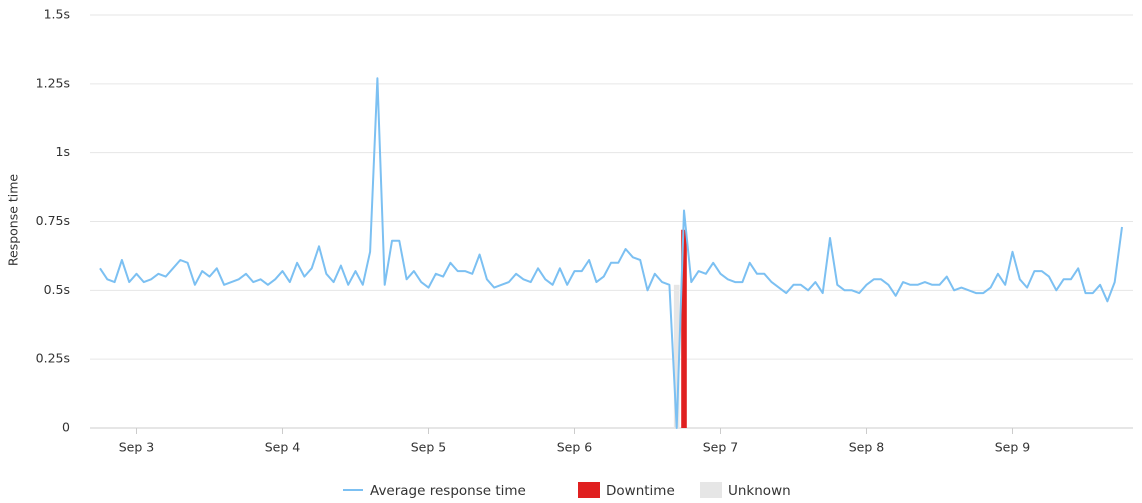  I want to click on x-tick-label: Sep 5, so click(429, 447).